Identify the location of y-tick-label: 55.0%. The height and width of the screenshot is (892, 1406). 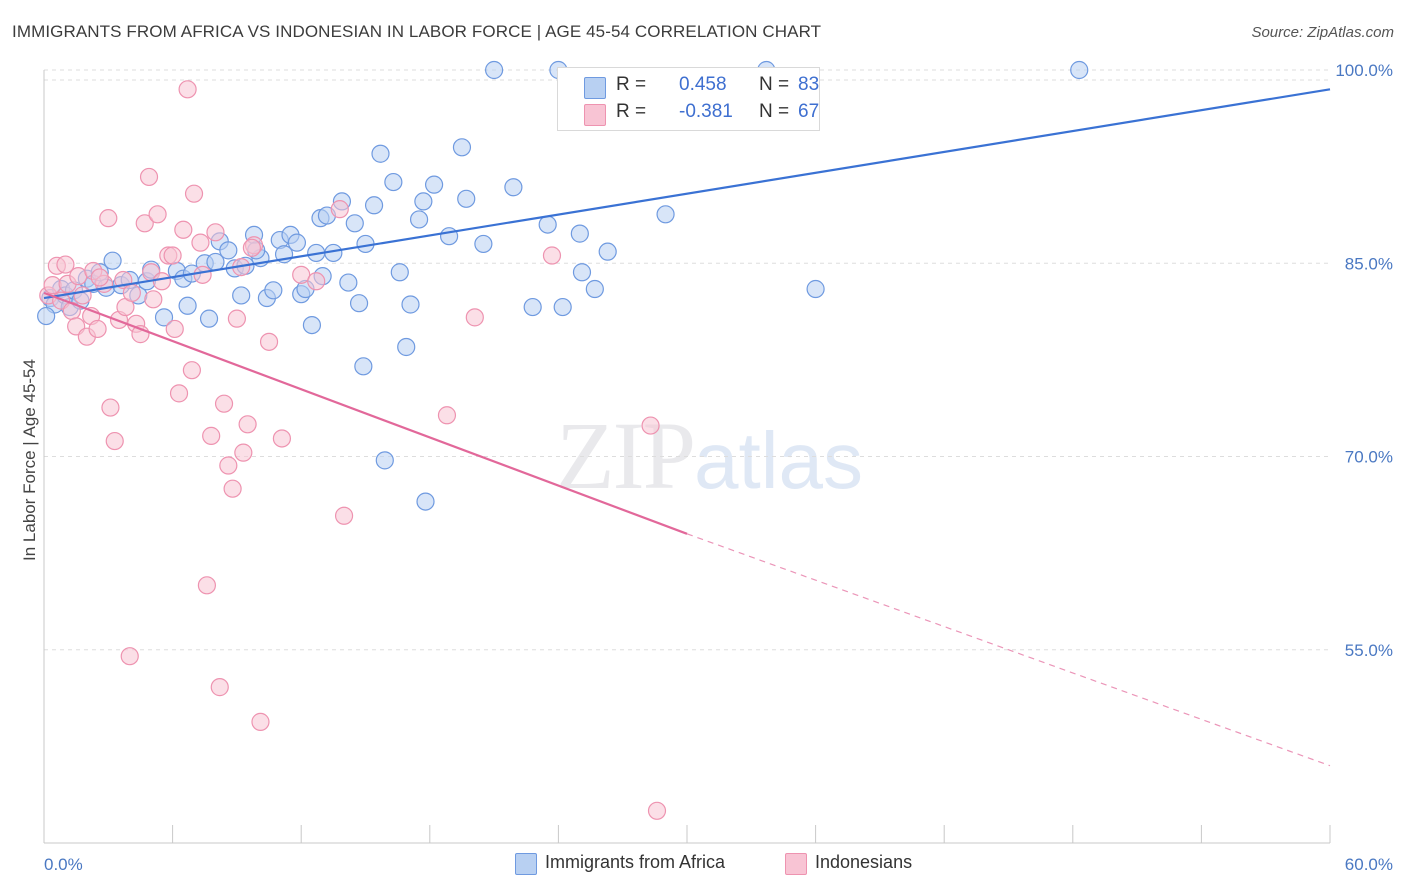
(1369, 650).